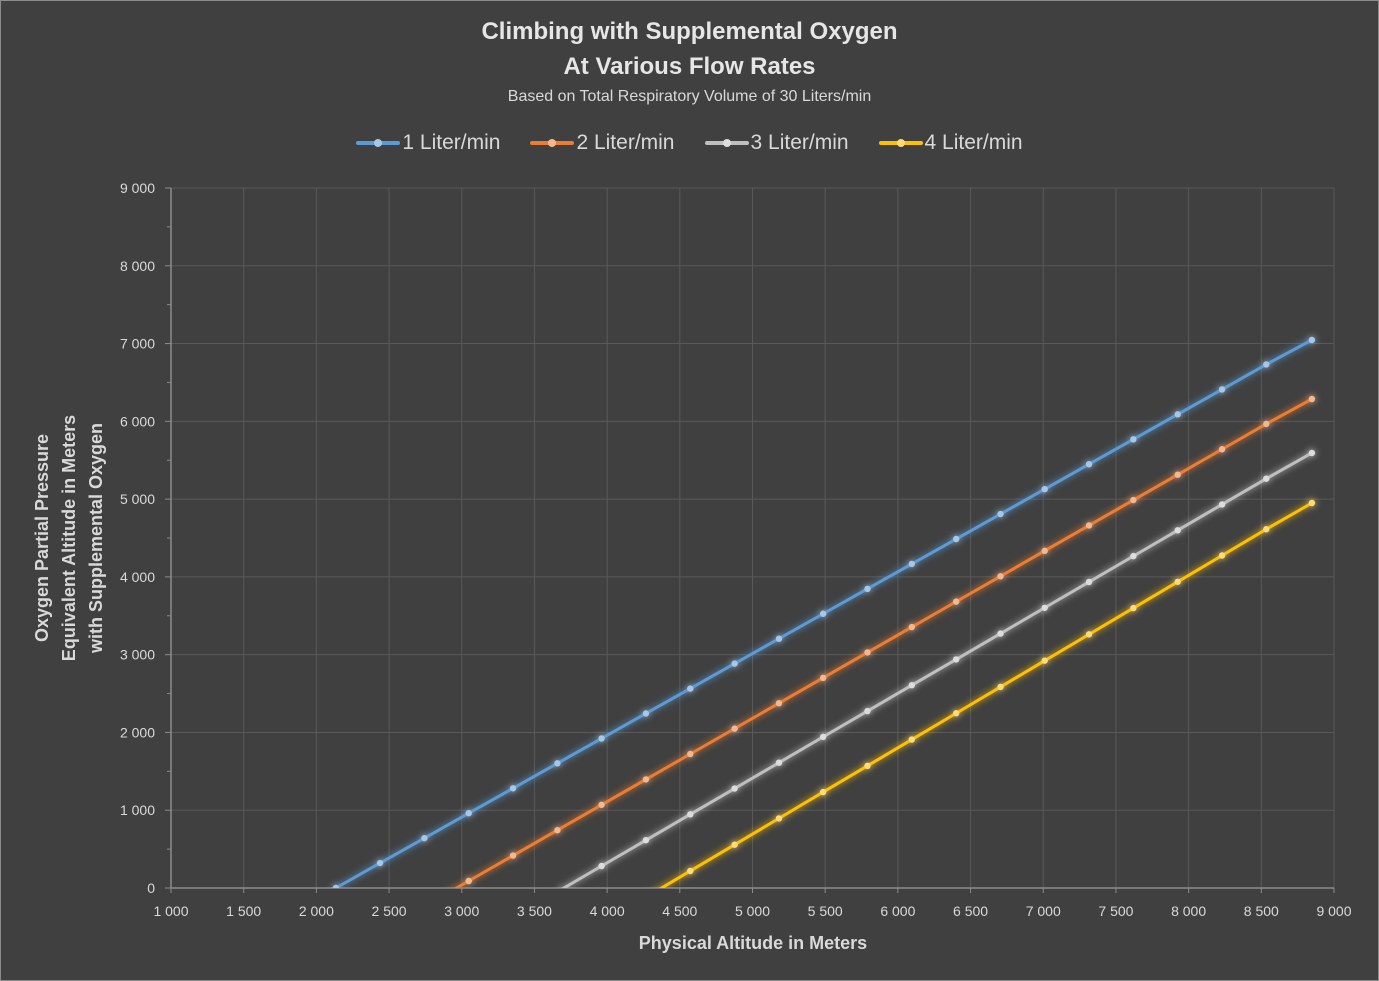 This screenshot has height=981, width=1379. Describe the element at coordinates (137, 344) in the screenshot. I see `y-tick-label: 7 000` at that location.